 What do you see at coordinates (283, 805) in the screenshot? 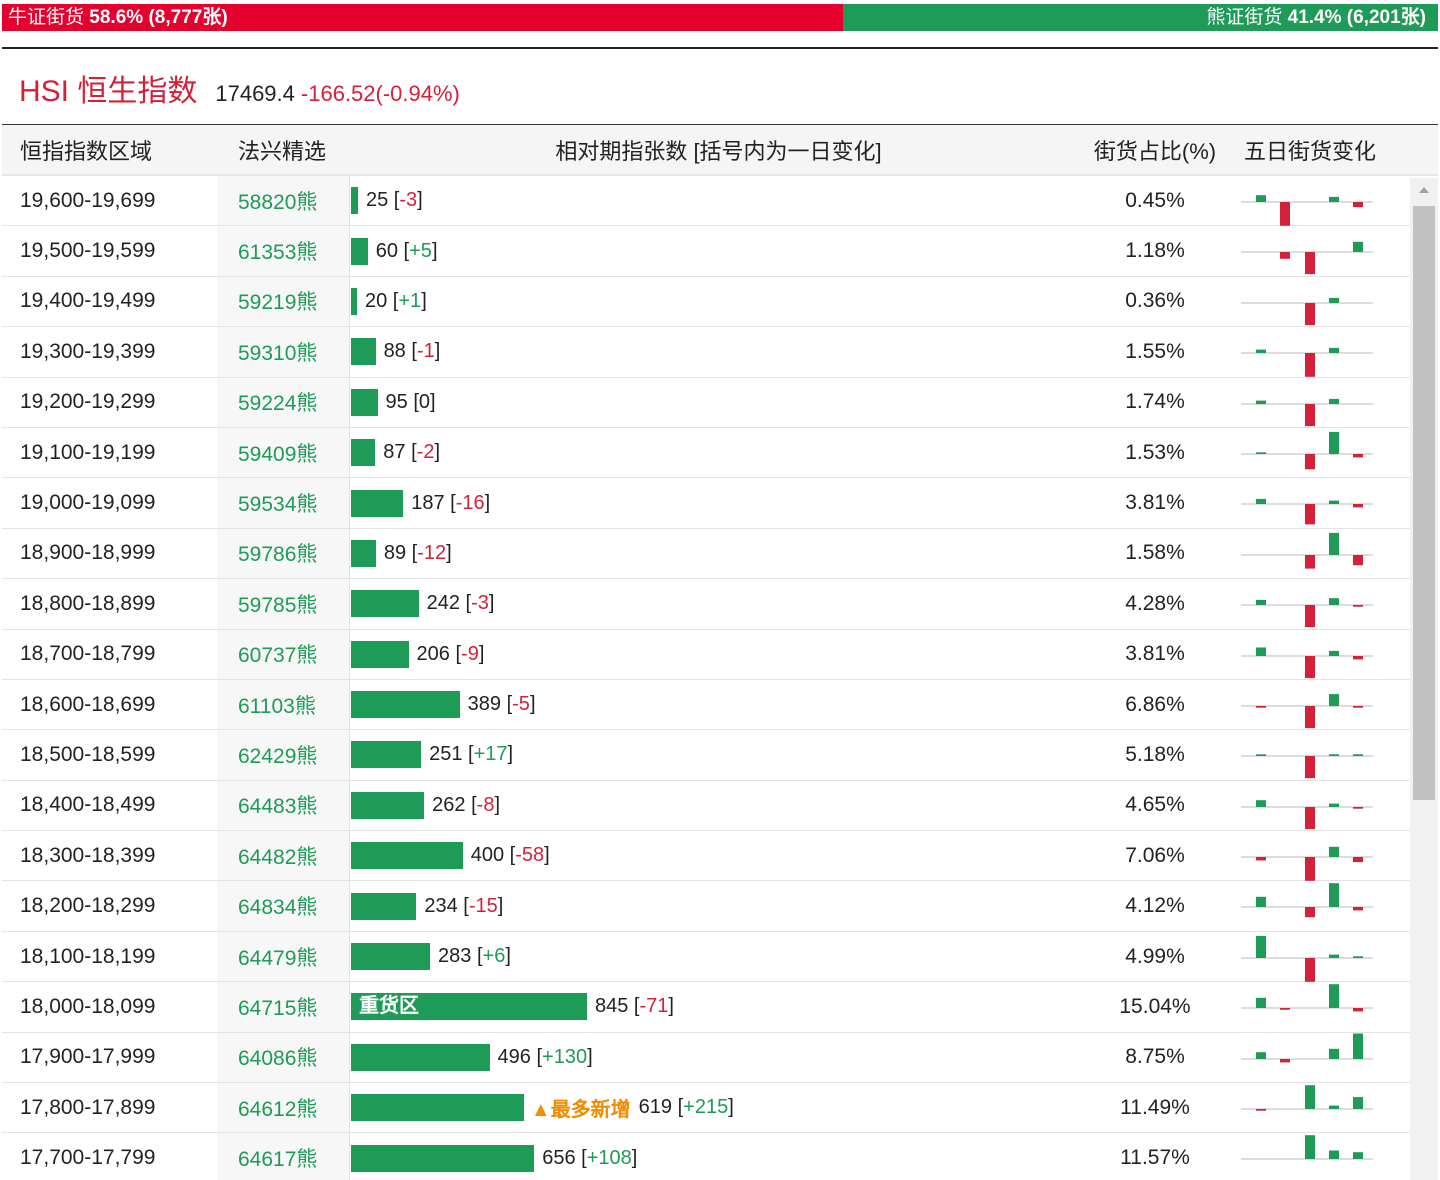
I see `warrant-link: 64483熊` at bounding box center [283, 805].